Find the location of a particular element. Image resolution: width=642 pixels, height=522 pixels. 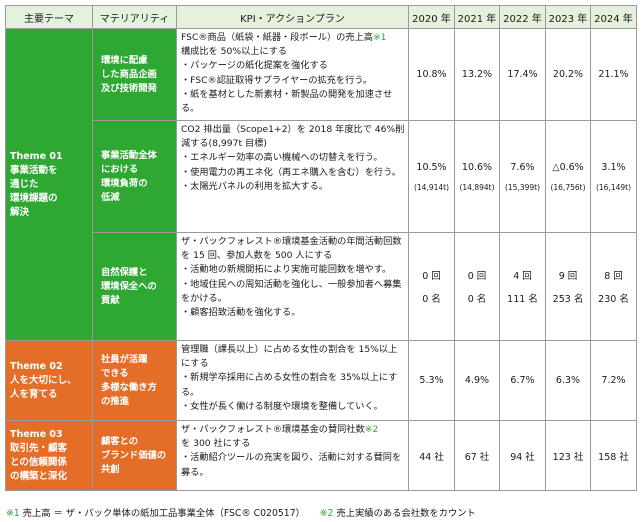

value-tonnes: (15,399t) is located at coordinates (522, 187).